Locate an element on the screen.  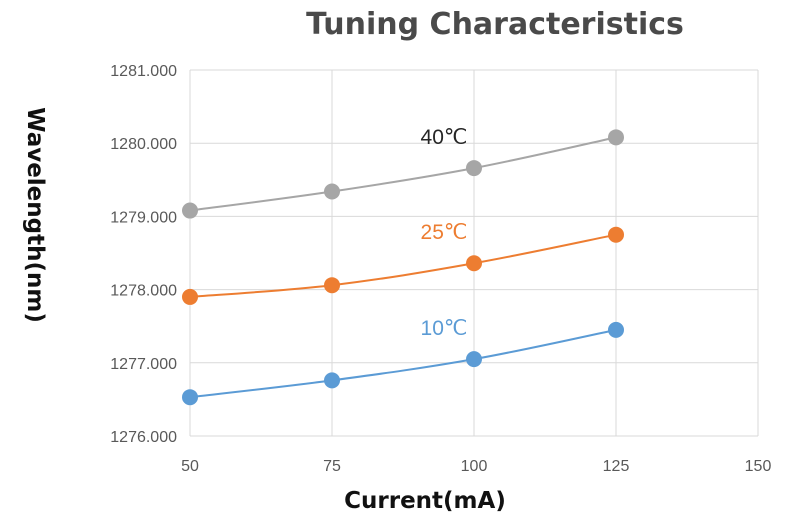
y-tick-label: 1278.000 is located at coordinates (143, 291).